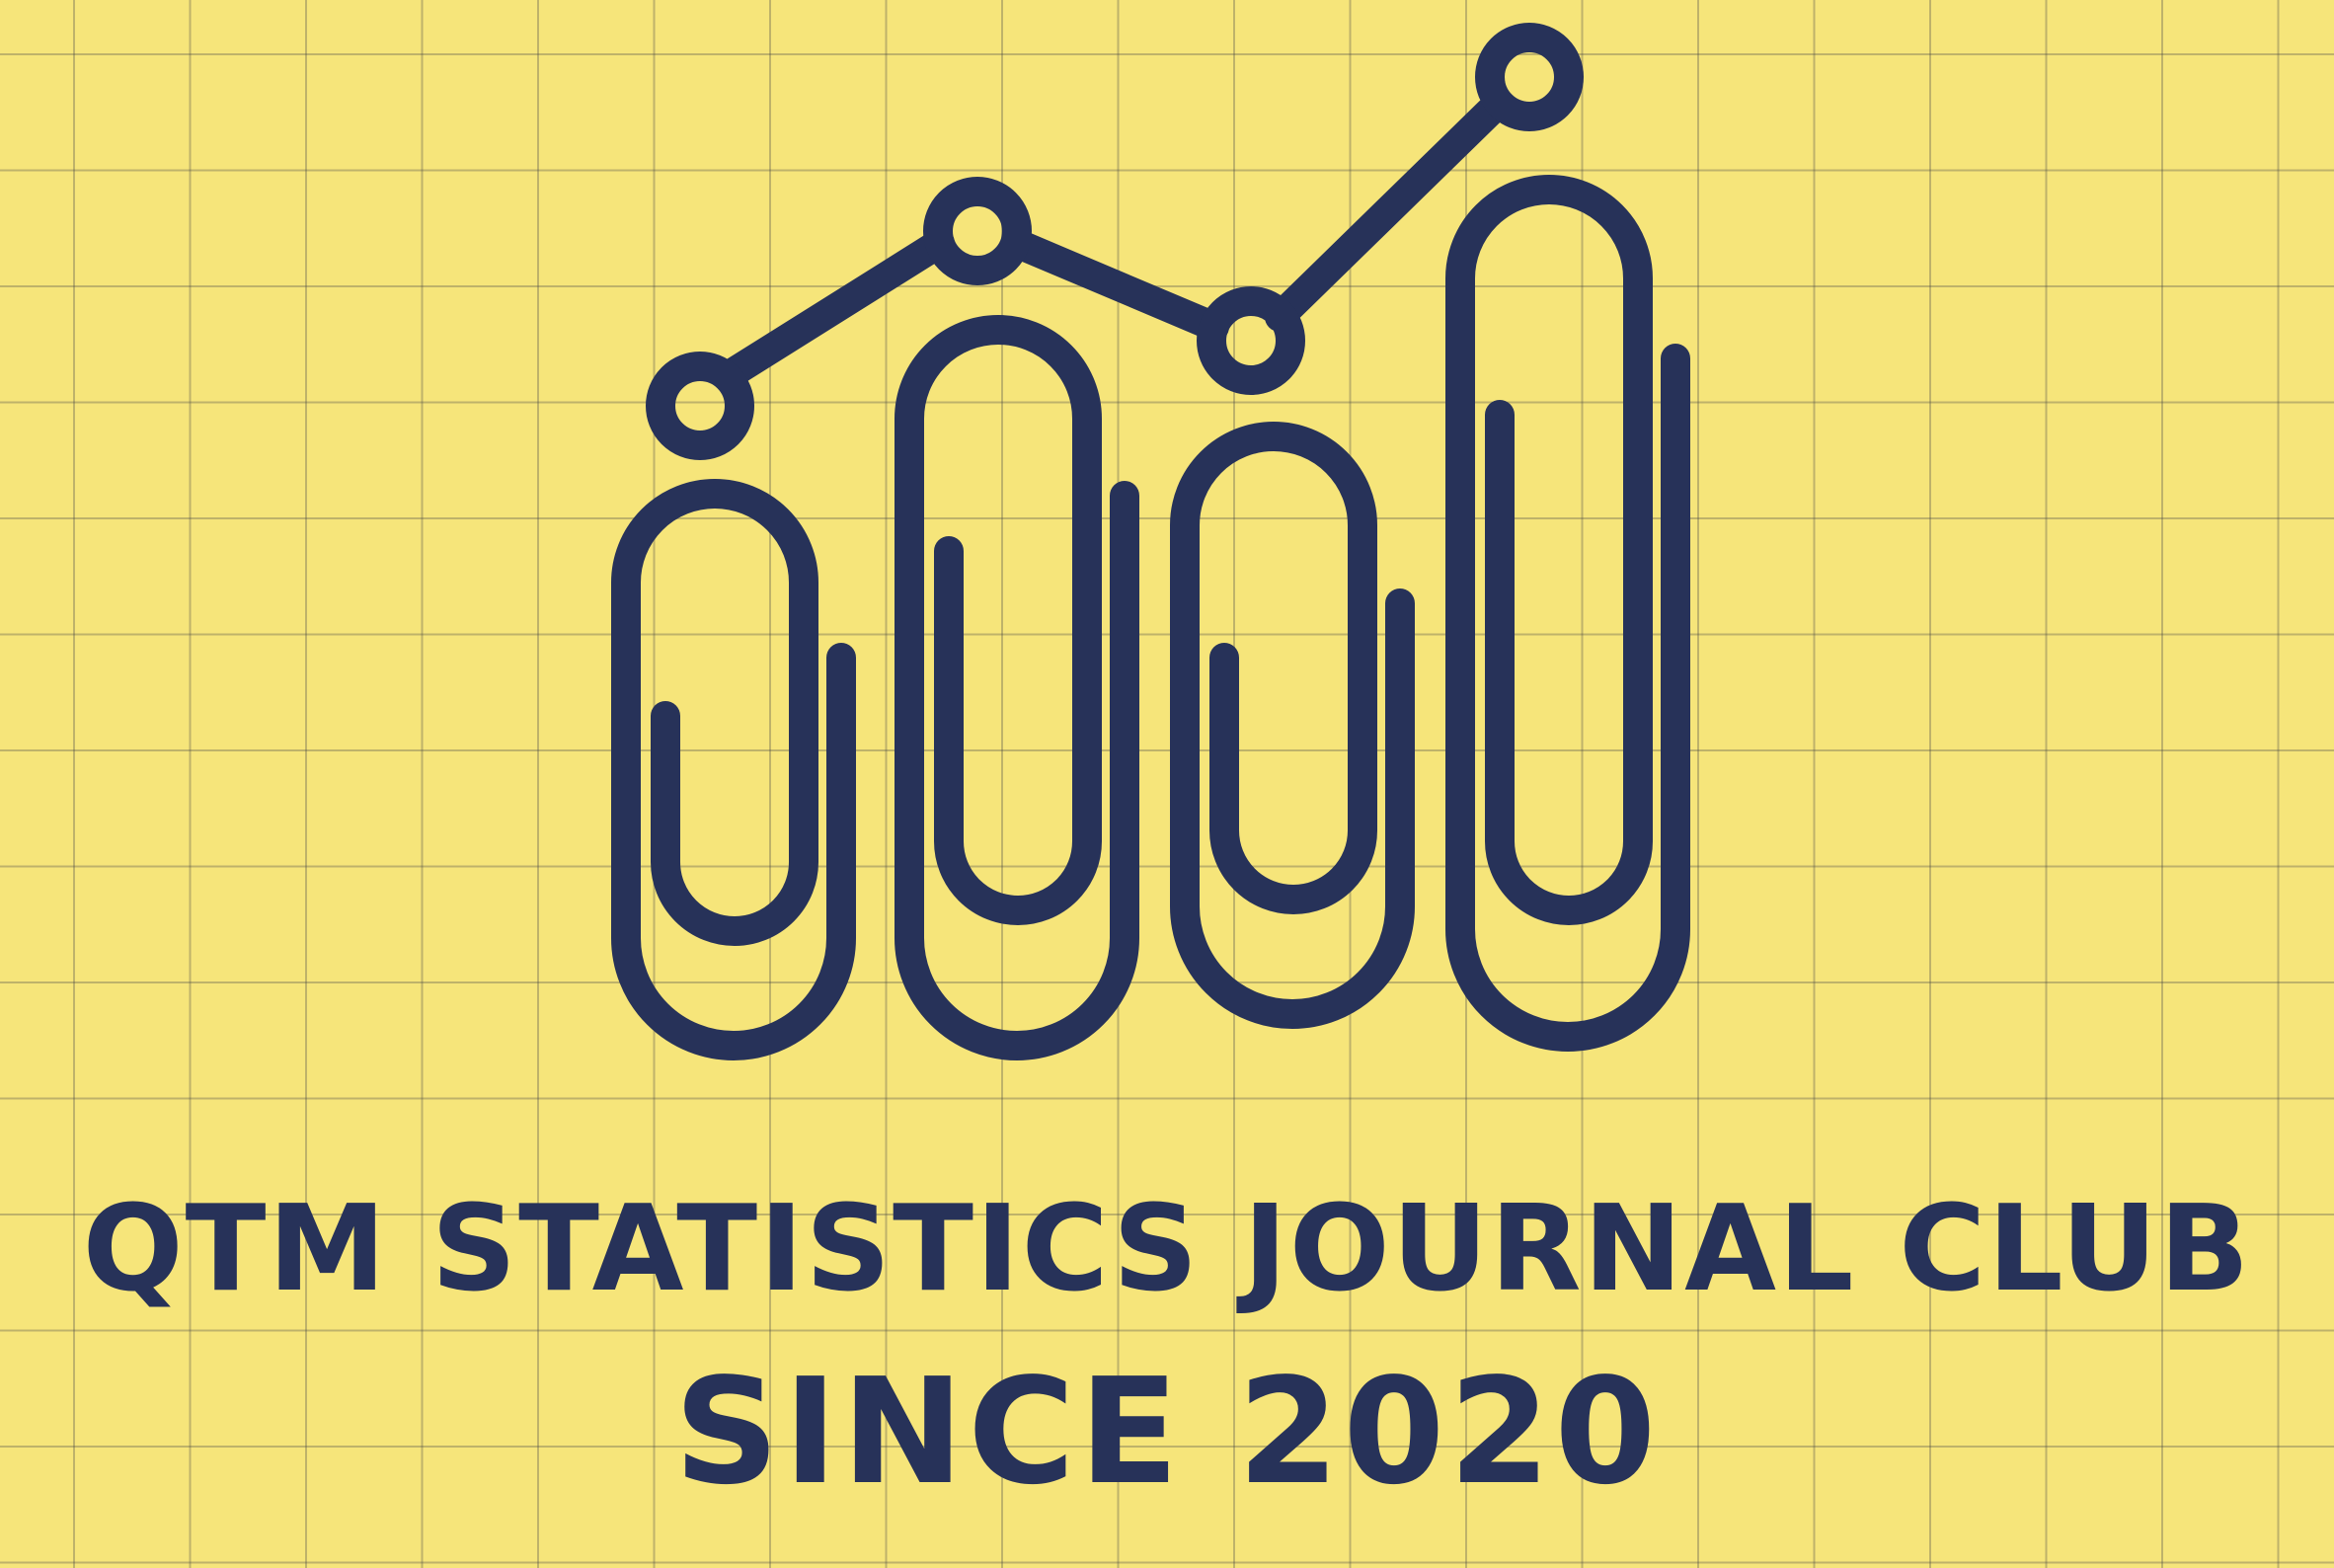 The image size is (2334, 1568). I want to click on trend-line-icon, so click(1111, 243).